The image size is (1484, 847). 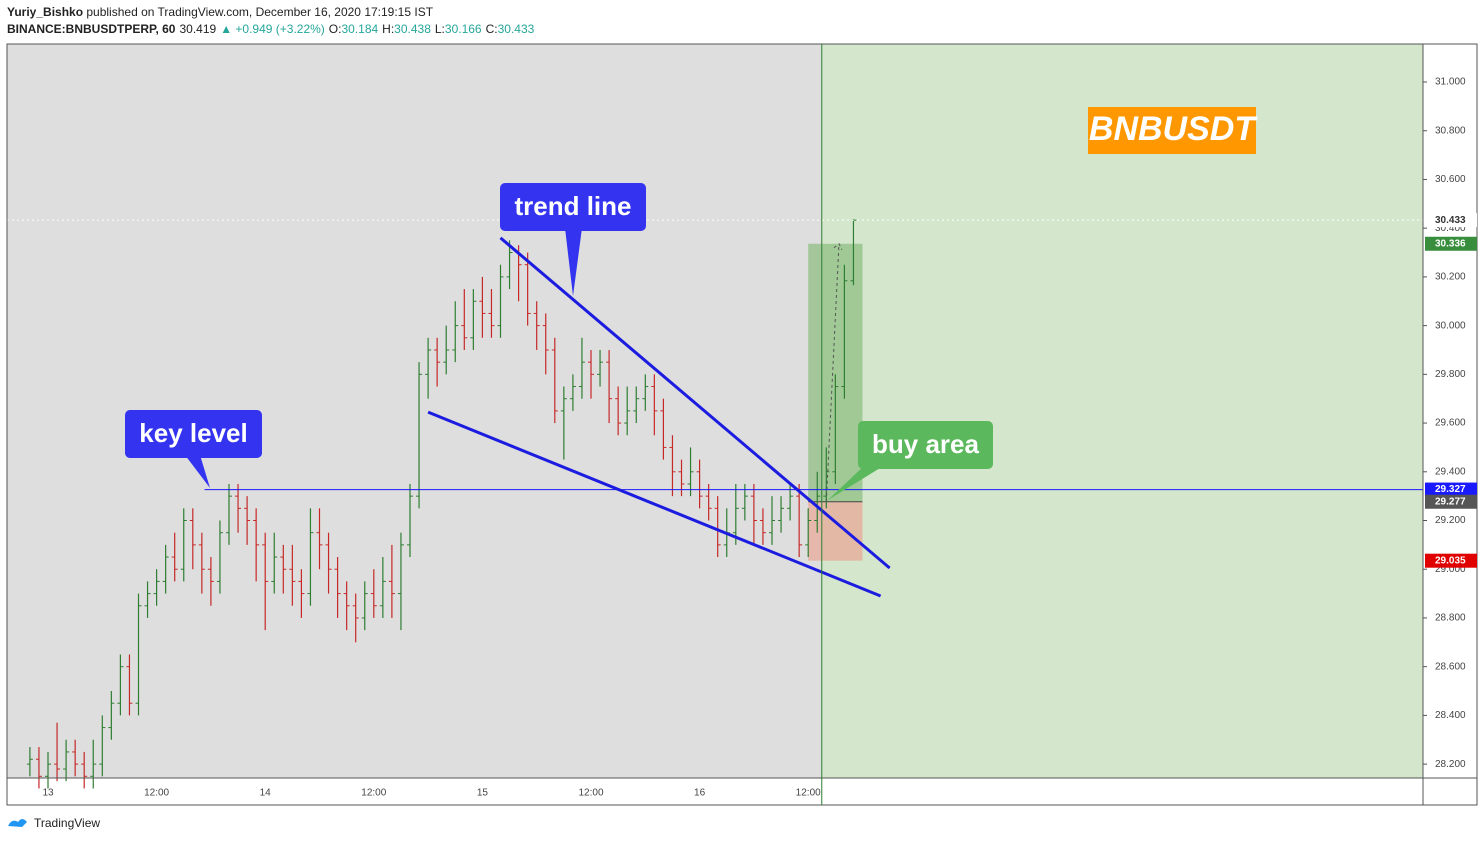 What do you see at coordinates (1450, 130) in the screenshot?
I see `y-tick-label: 30.800` at bounding box center [1450, 130].